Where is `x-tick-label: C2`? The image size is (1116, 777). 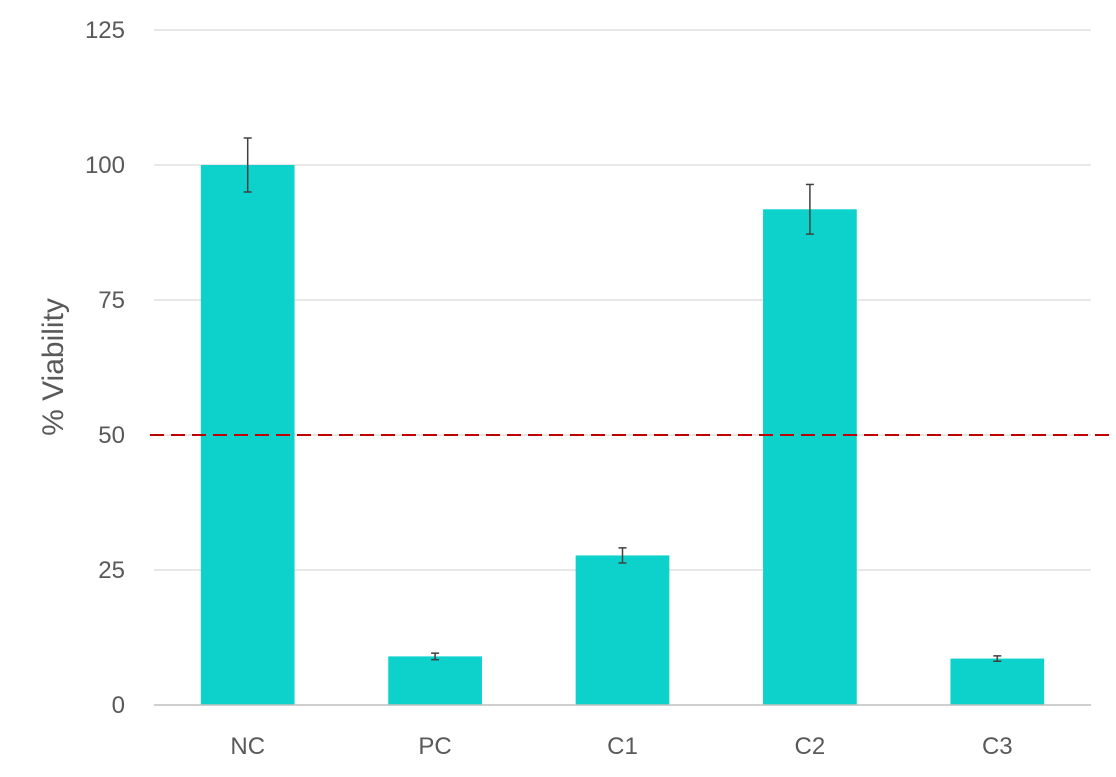
x-tick-label: C2 is located at coordinates (810, 746).